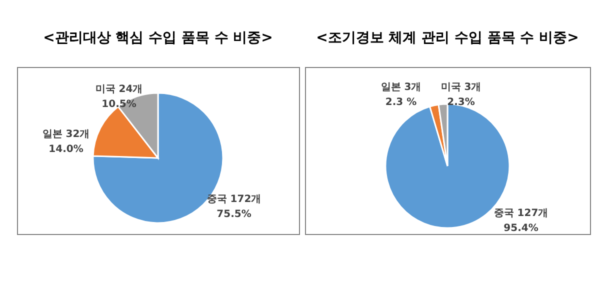 The image size is (600, 292). What do you see at coordinates (158, 38) in the screenshot?
I see `chart-title: <관리대상 핵심 수입 품목 수 비중>` at bounding box center [158, 38].